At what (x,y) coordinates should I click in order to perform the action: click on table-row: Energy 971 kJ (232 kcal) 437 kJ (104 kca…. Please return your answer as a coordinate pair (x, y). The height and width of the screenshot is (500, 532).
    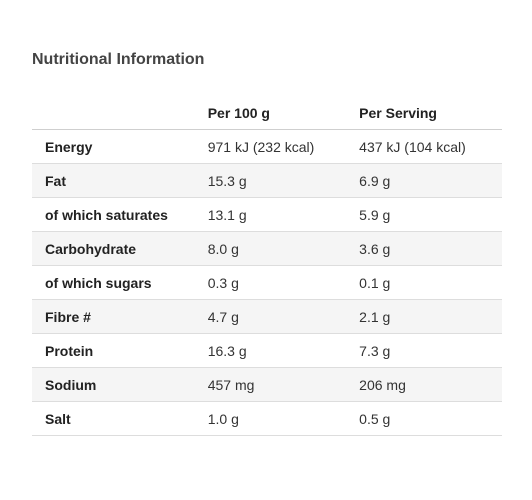
    Looking at the image, I should click on (267, 146).